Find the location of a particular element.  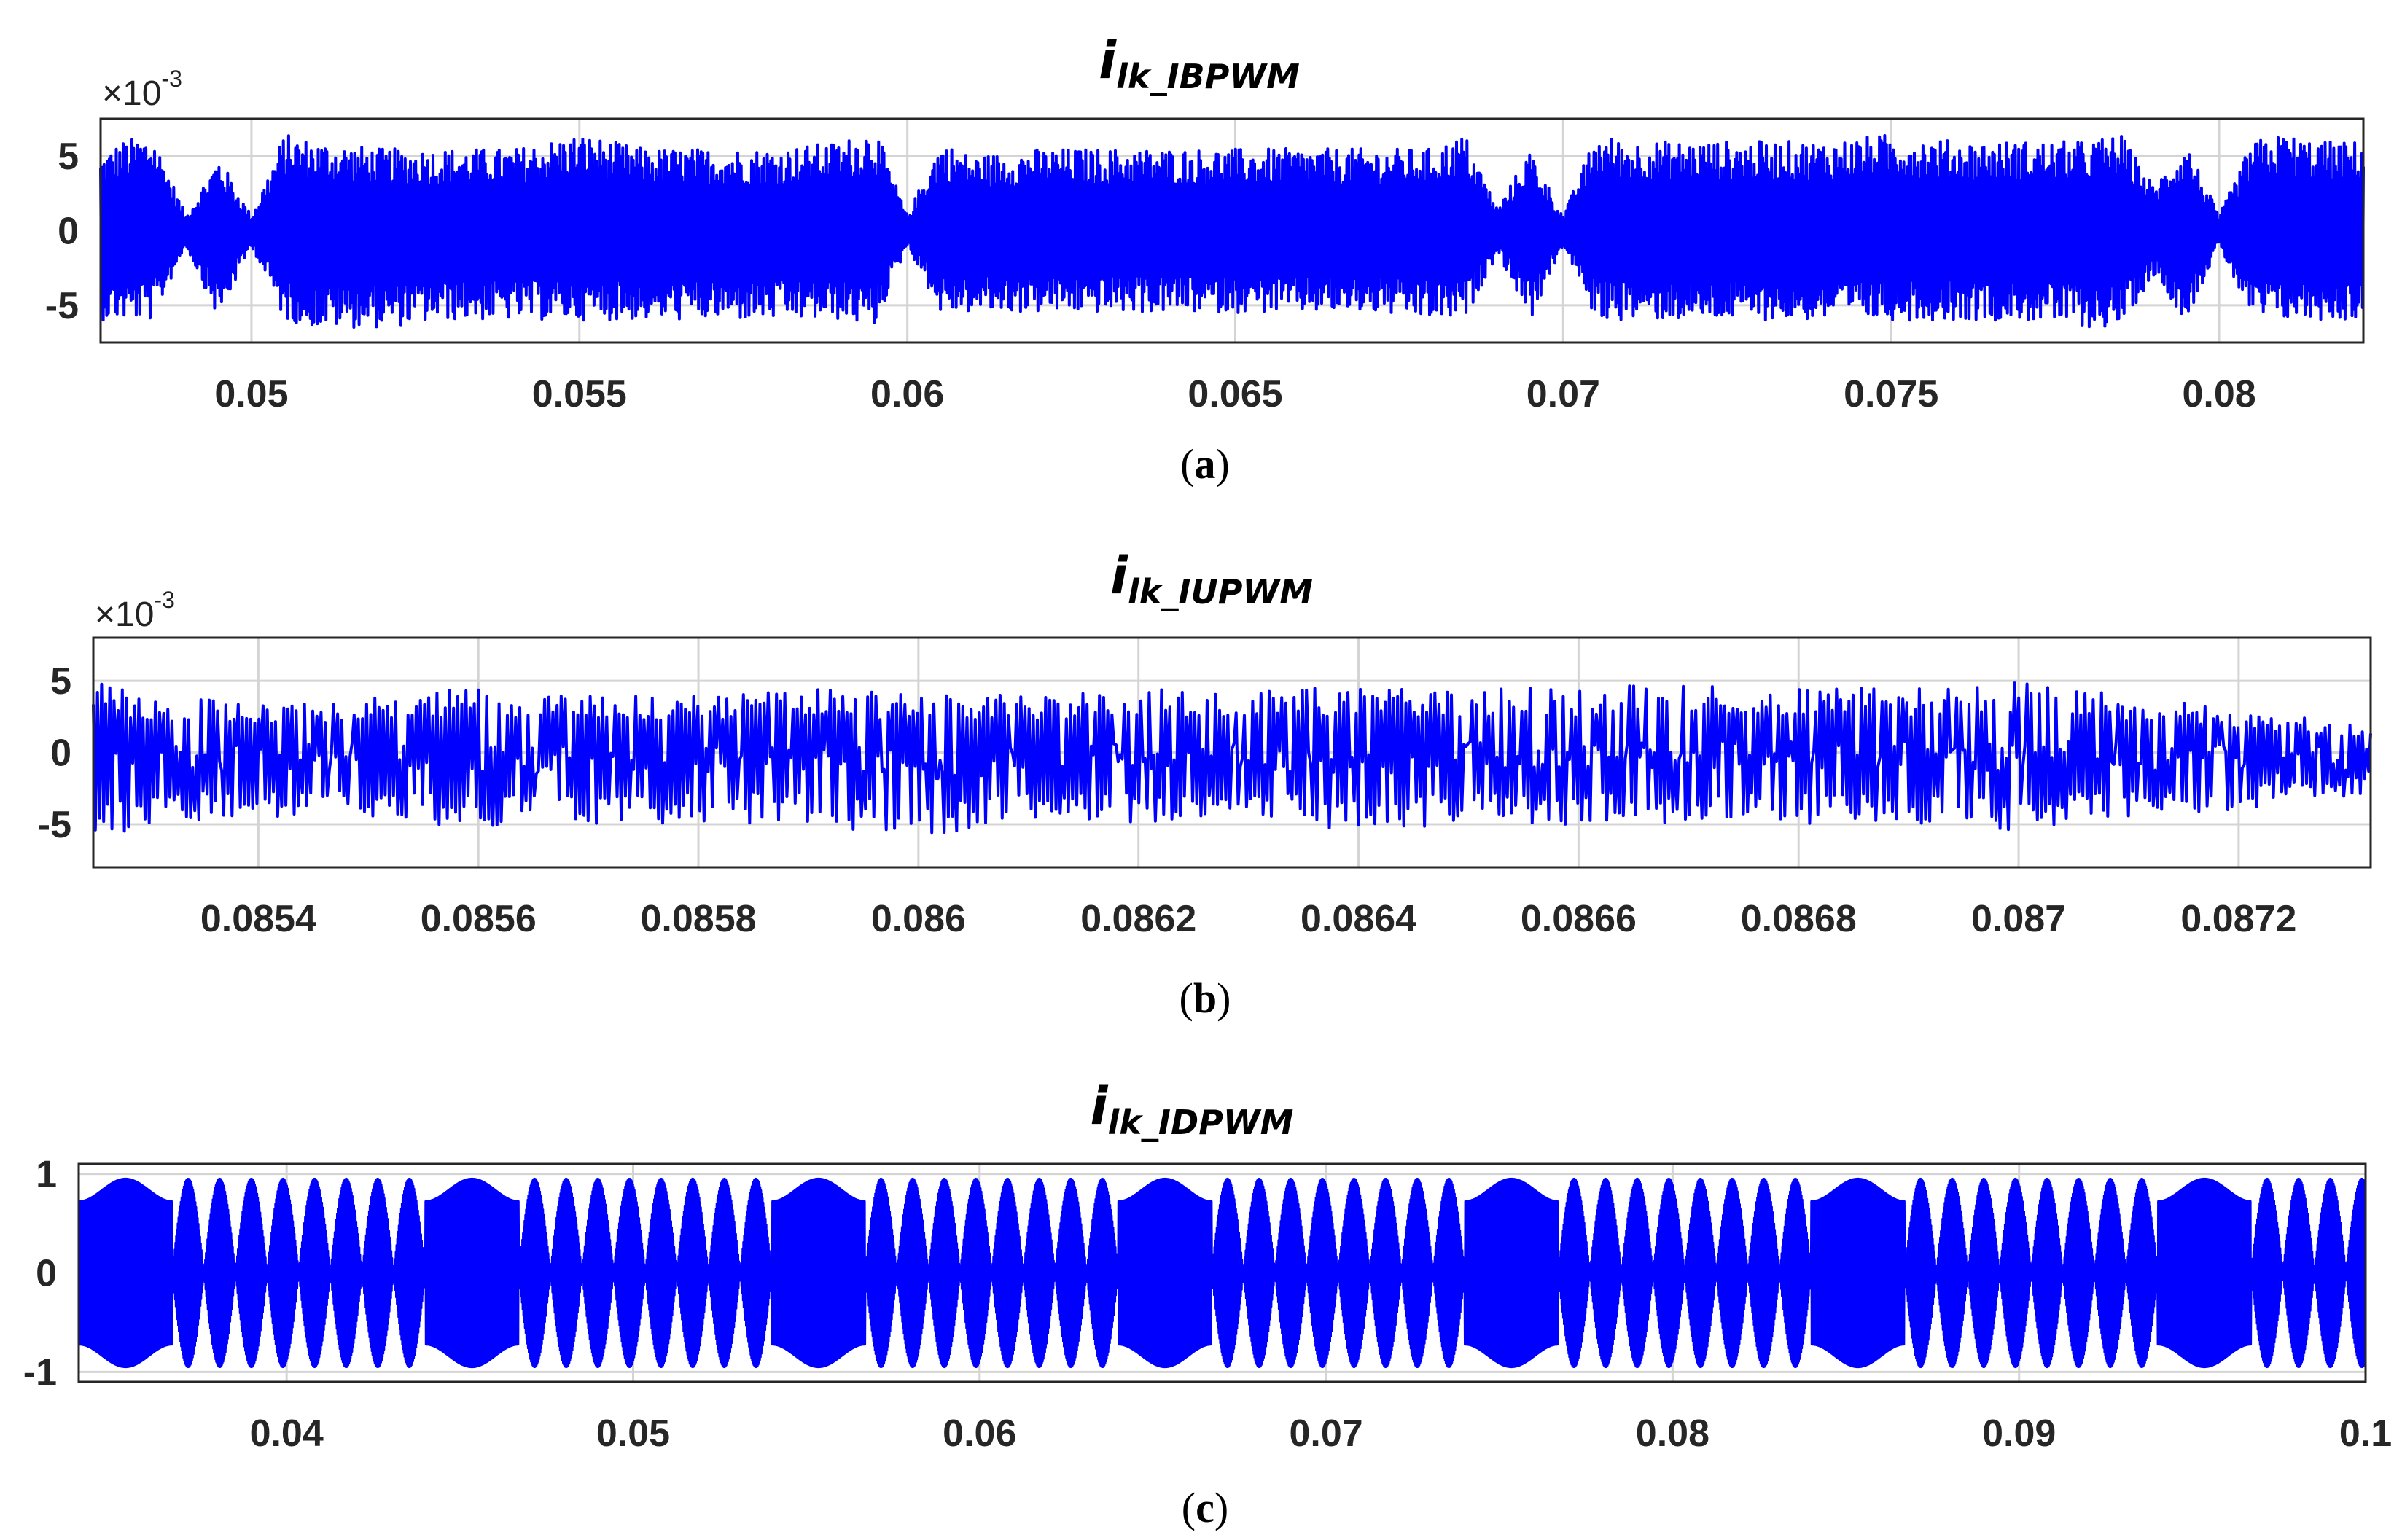

panel-a-exponent: ×10⁻³ is located at coordinates (142, 90).